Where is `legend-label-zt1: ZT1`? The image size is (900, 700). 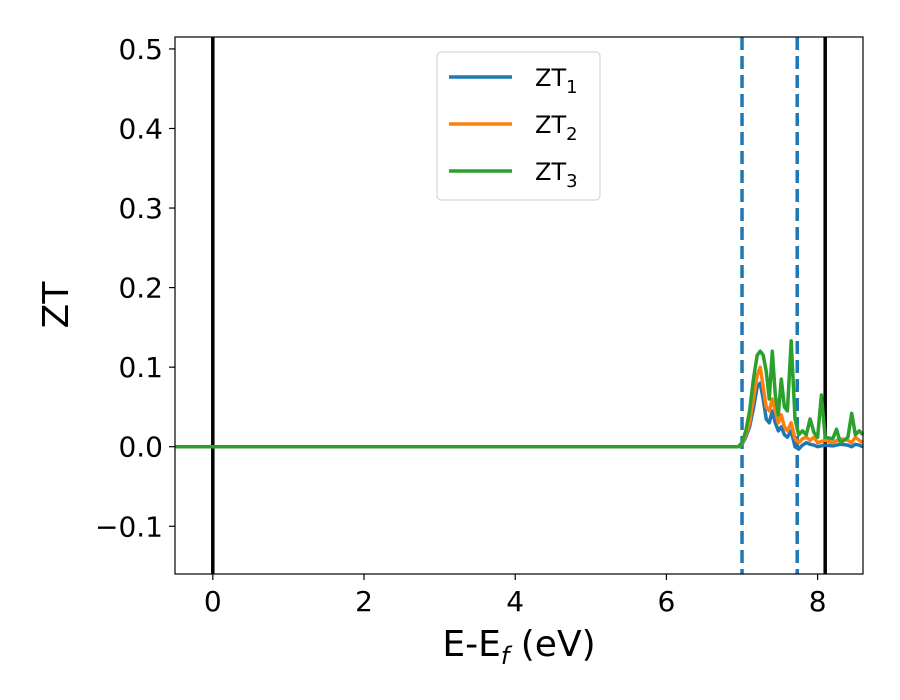
legend-label-zt1: ZT1 is located at coordinates (556, 81).